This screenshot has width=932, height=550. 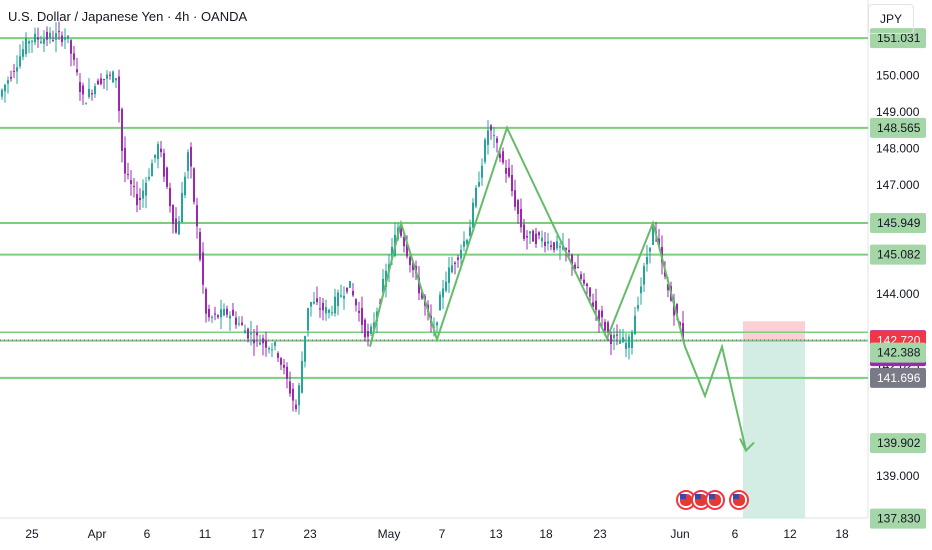 I want to click on x-tick-label: Apr, so click(x=97, y=534).